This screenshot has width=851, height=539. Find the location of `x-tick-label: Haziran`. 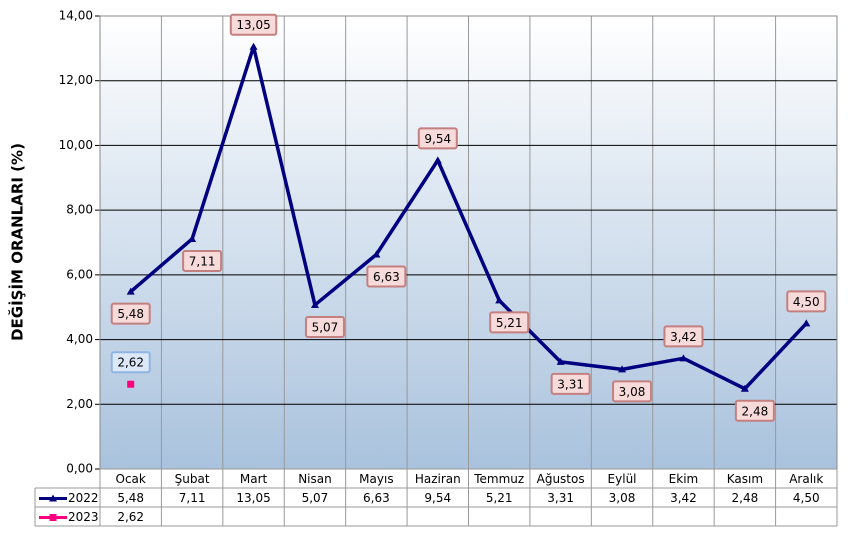

x-tick-label: Haziran is located at coordinates (438, 479).